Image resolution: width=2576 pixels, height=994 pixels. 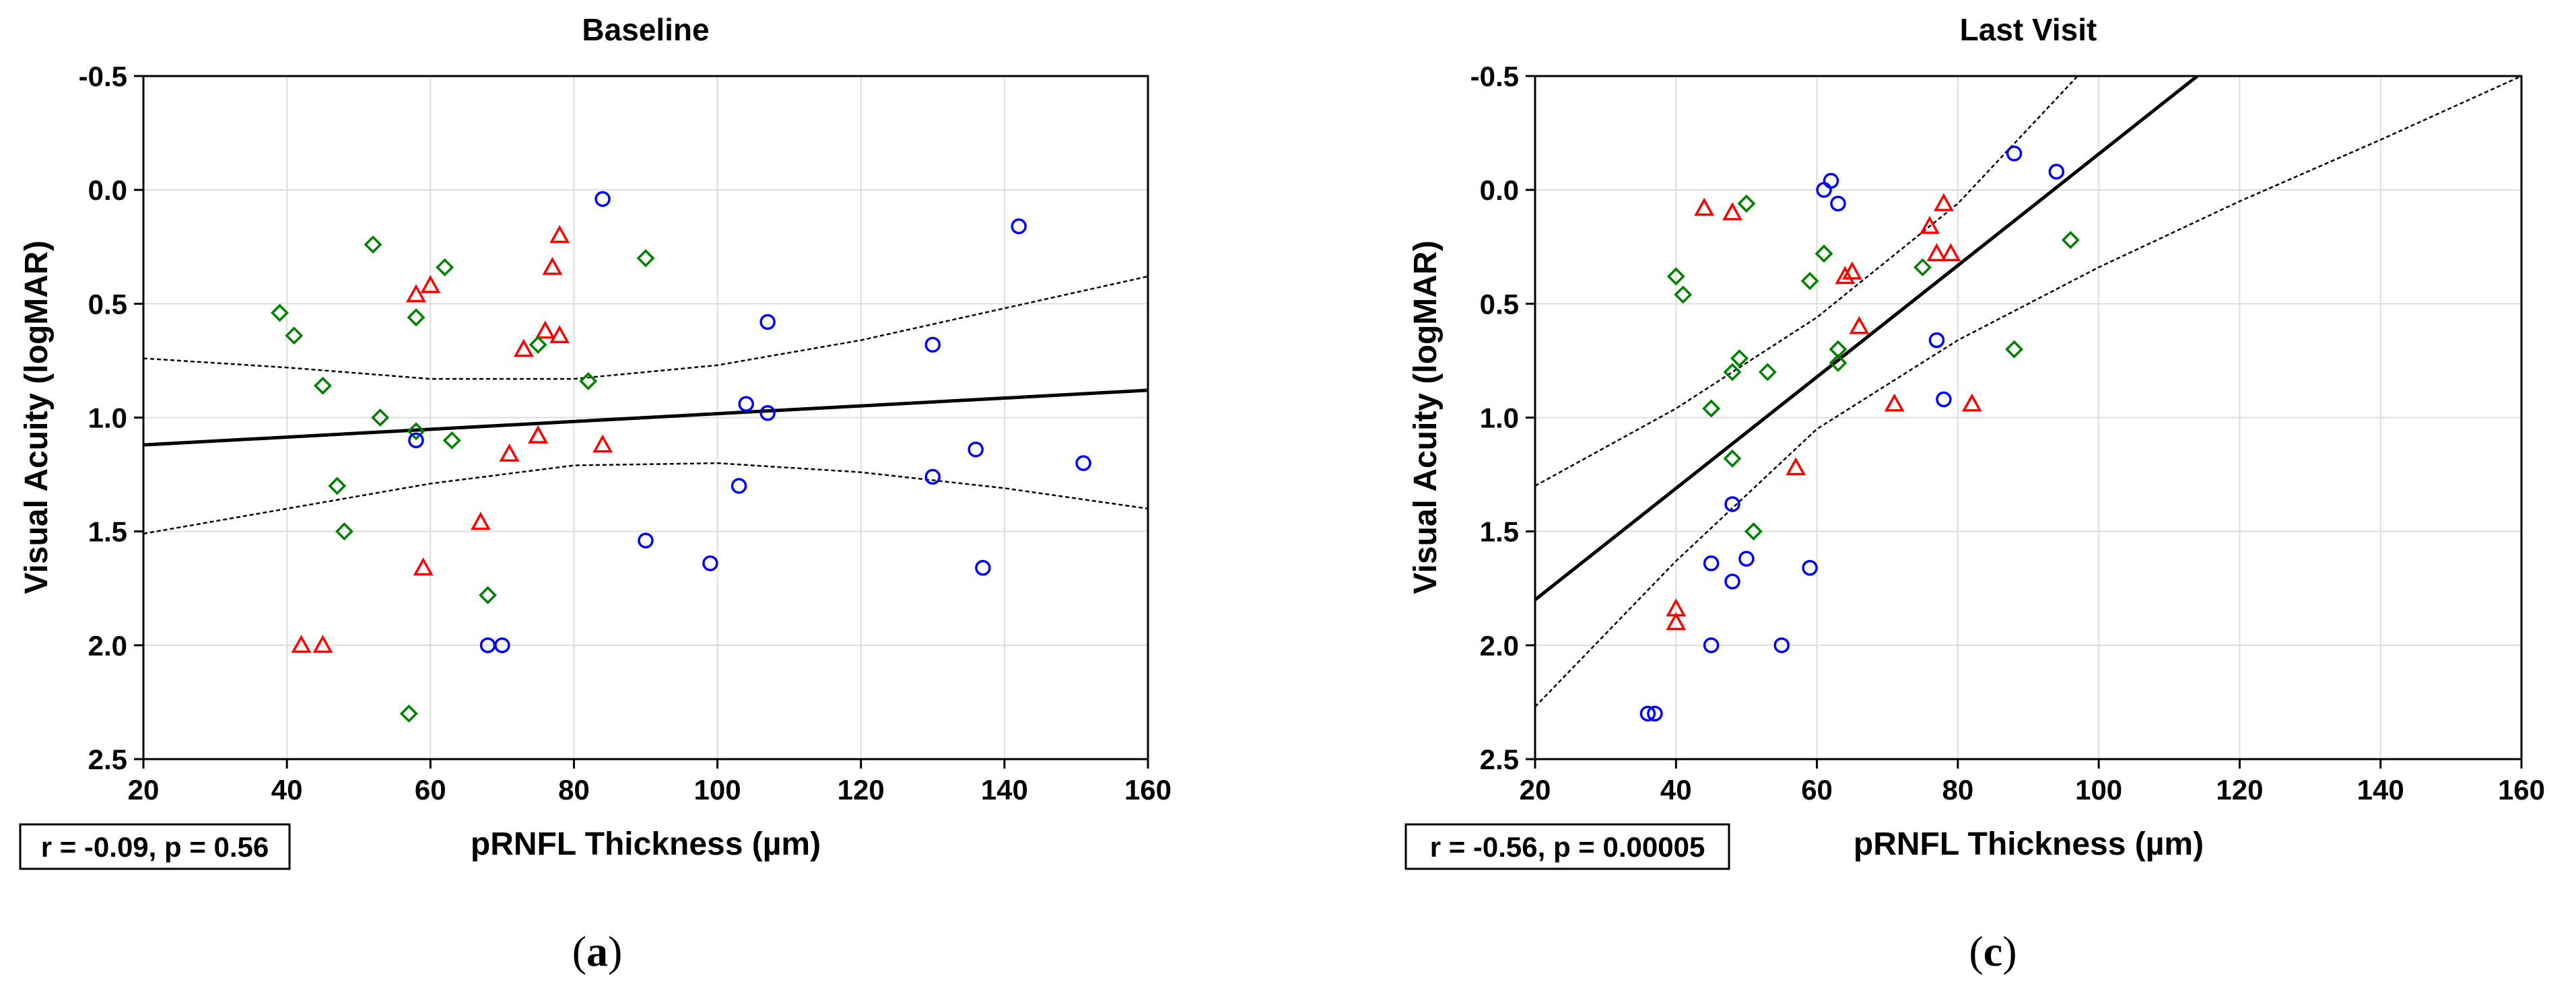 I want to click on x-tick-label: 20, so click(x=1535, y=790).